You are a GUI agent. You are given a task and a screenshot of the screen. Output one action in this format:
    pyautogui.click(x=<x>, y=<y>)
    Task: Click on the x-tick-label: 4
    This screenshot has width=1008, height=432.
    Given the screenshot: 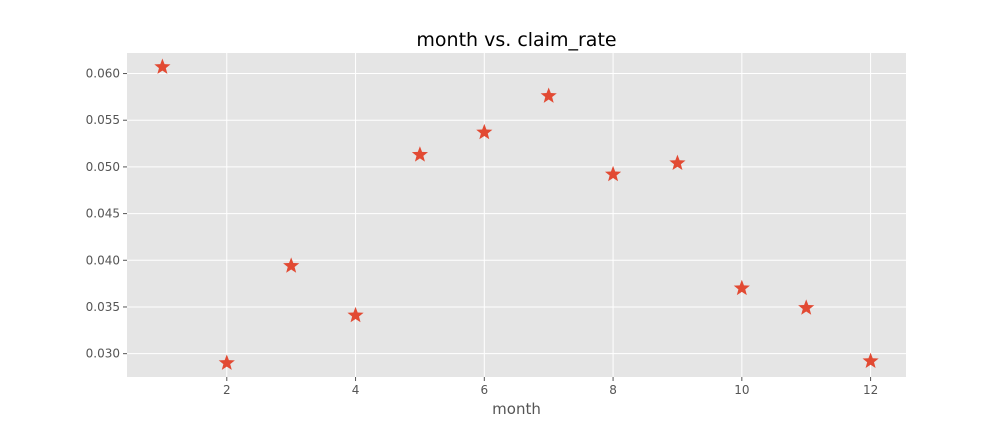 What is the action you would take?
    pyautogui.click(x=356, y=390)
    